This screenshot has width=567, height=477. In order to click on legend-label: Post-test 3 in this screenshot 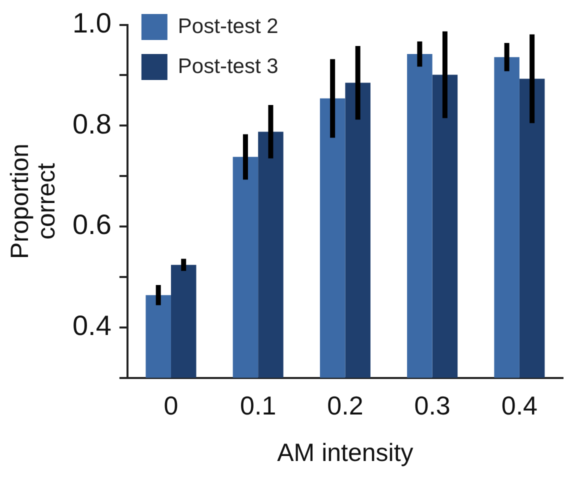, I will do `click(228, 66)`.